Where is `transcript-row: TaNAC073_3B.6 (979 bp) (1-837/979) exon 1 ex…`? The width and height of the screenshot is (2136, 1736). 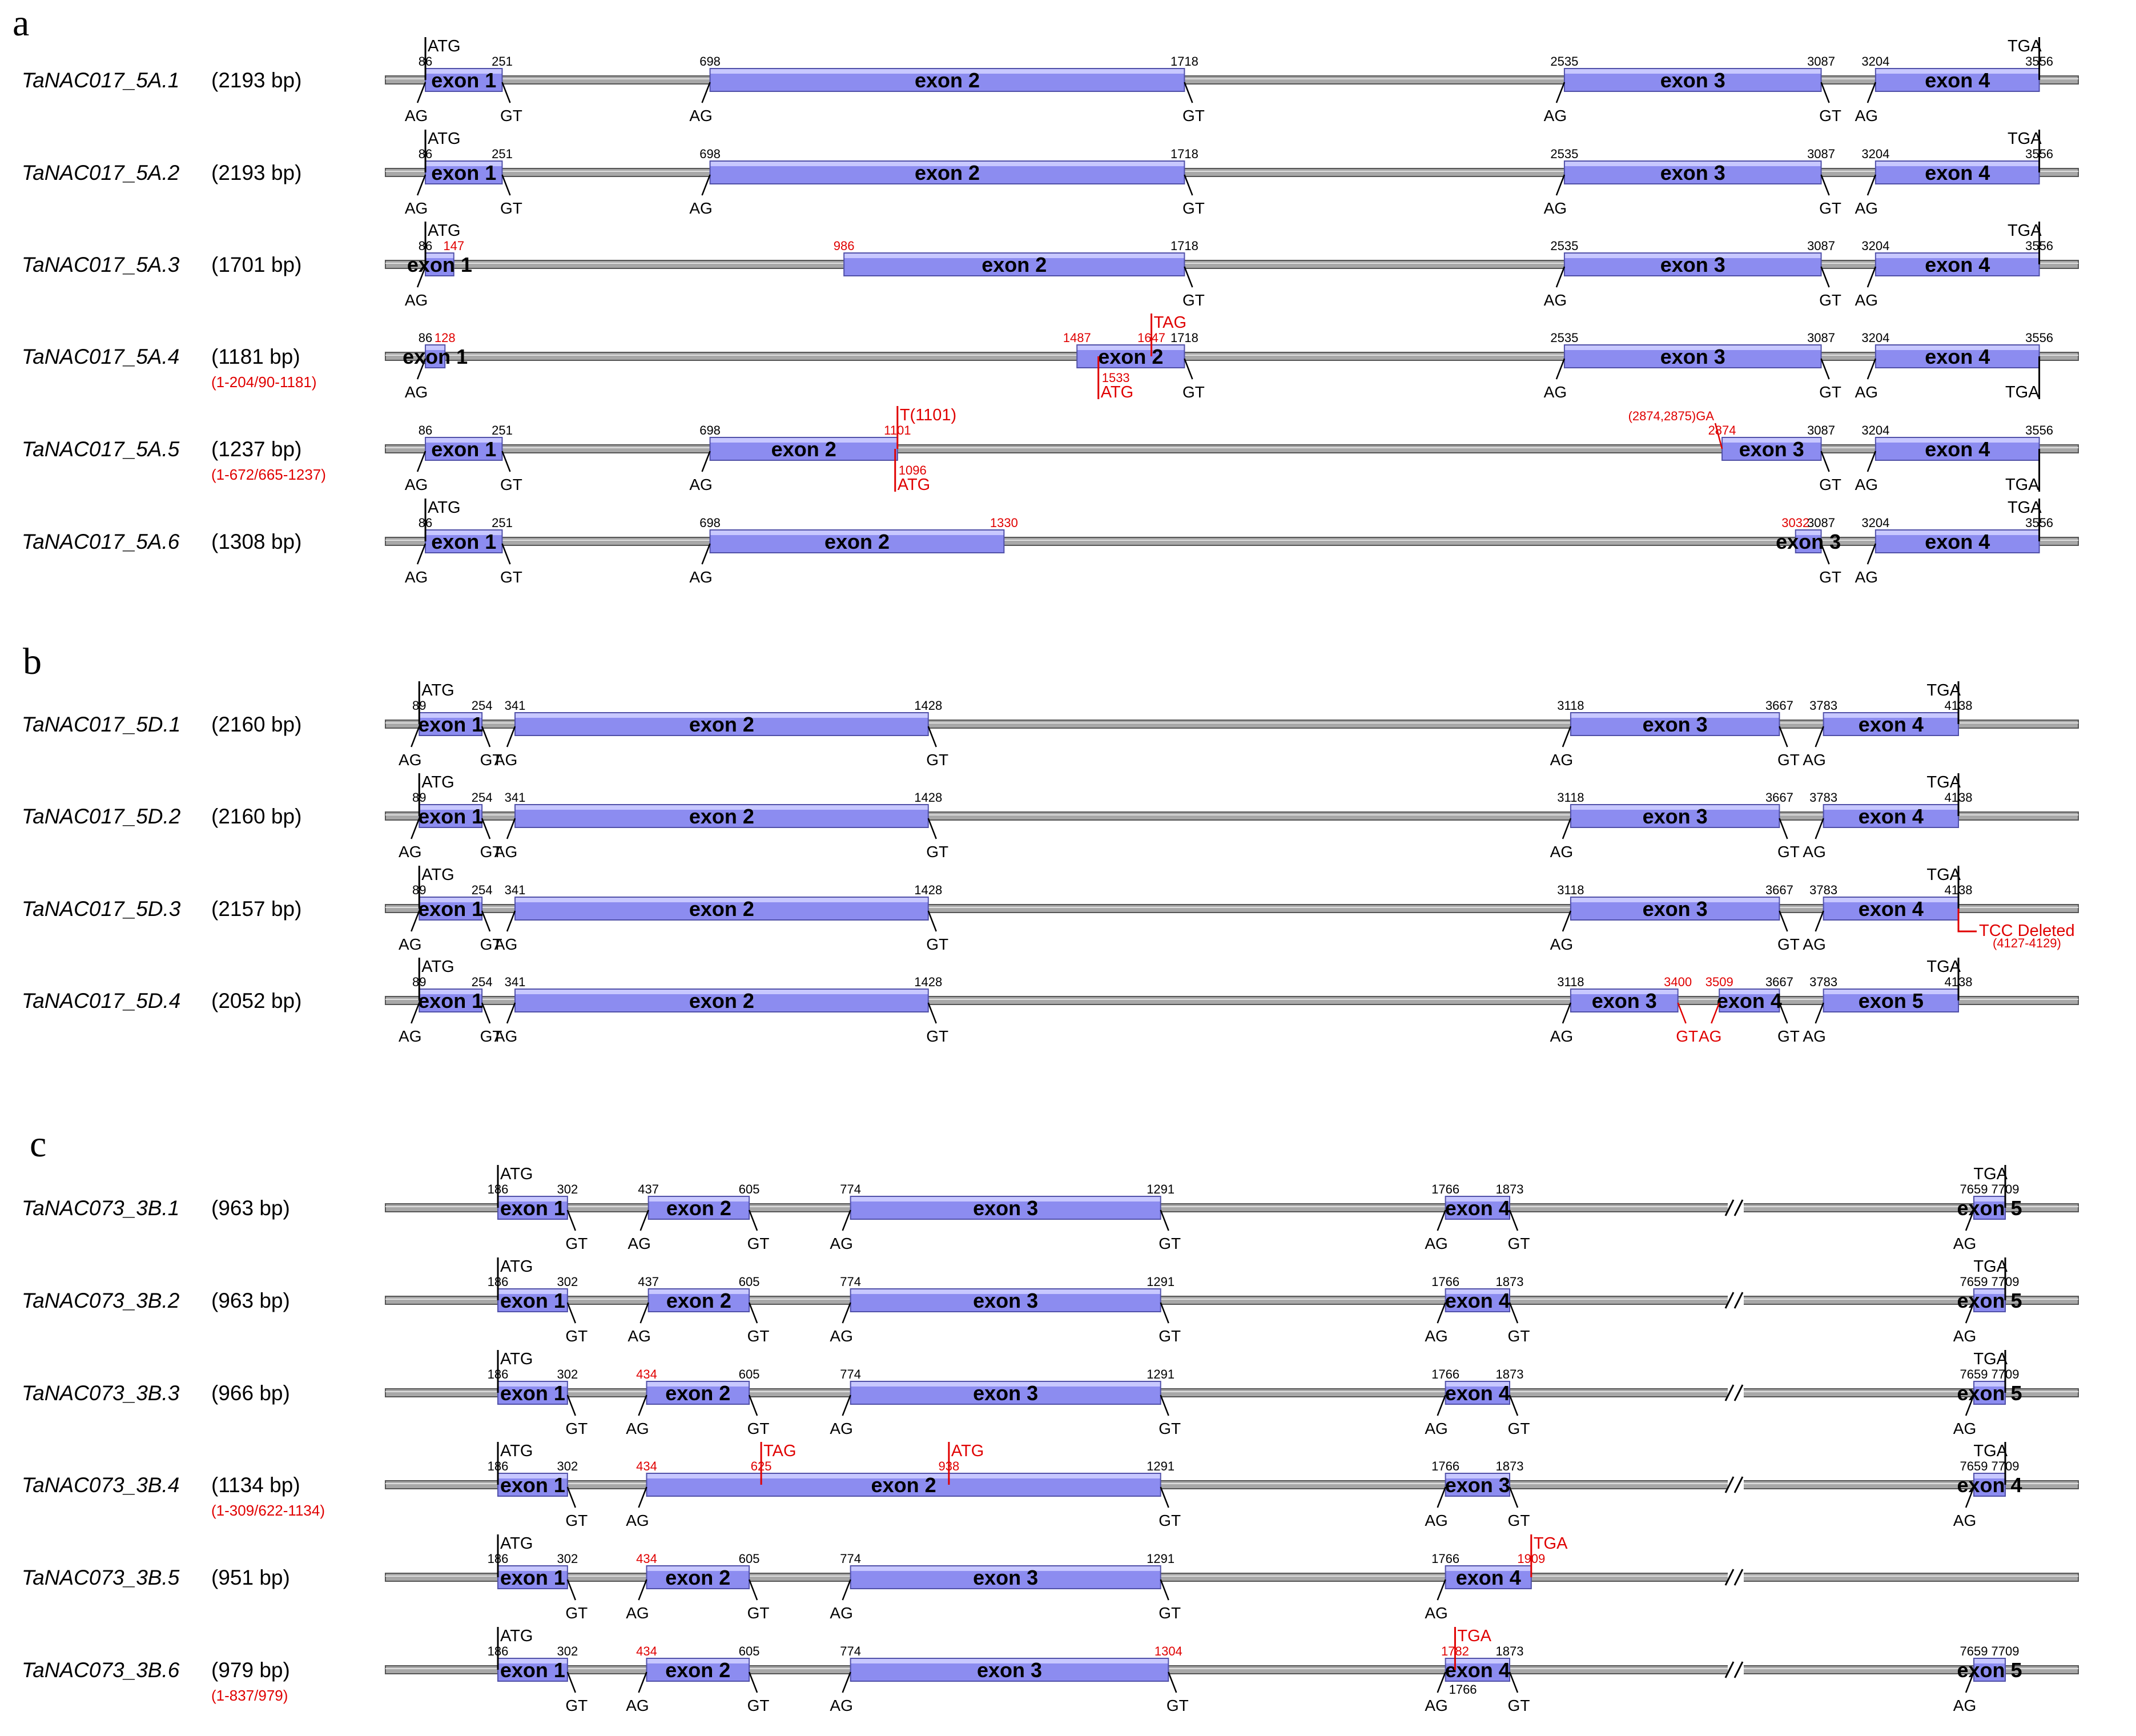 transcript-row: TaNAC073_3B.6 (979 bp) (1-837/979) exon 1 ex… is located at coordinates (1050, 1670).